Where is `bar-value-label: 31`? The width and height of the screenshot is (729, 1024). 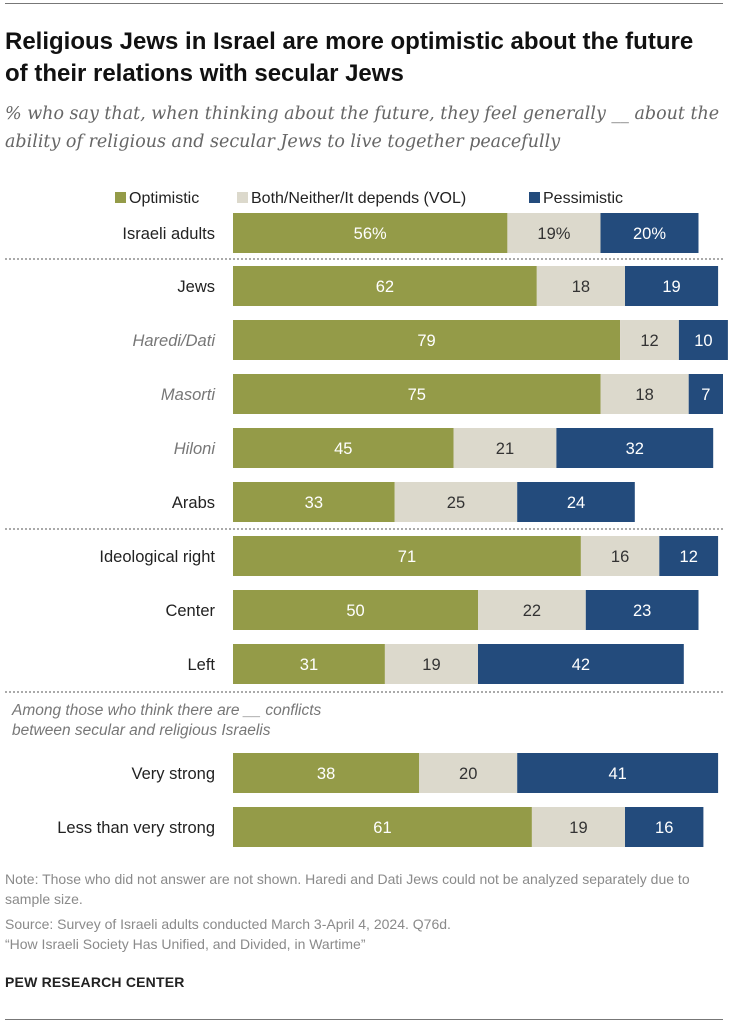 bar-value-label: 31 is located at coordinates (309, 665).